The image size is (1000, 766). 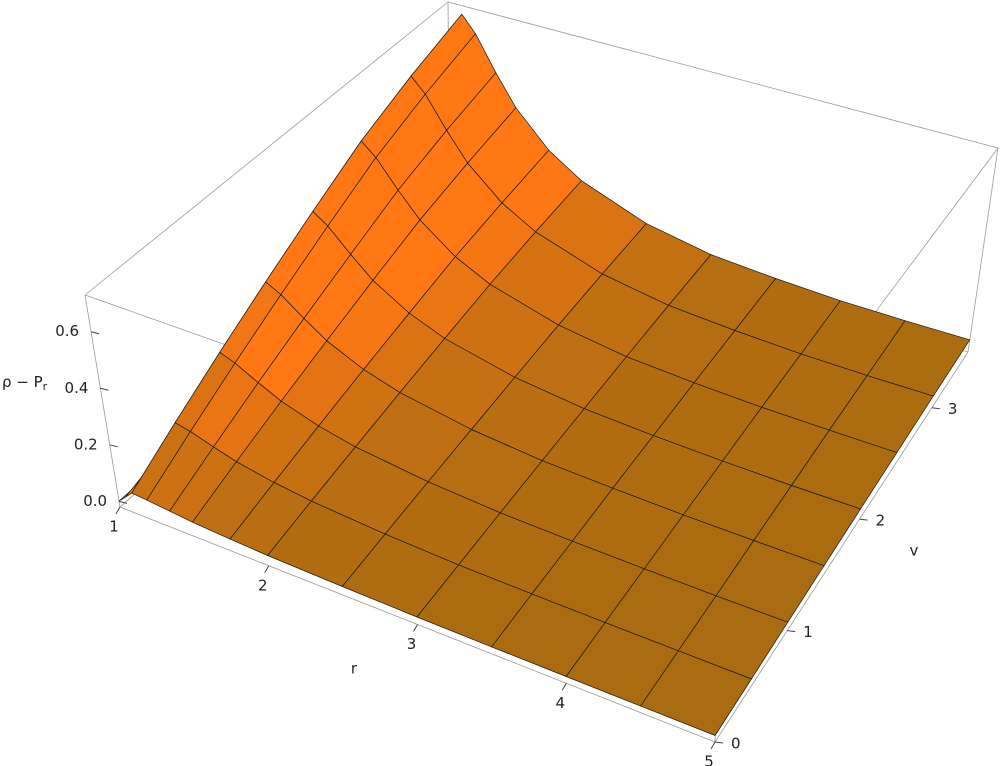 I want to click on z-axis-label: ρ − Pr, so click(x=25, y=383).